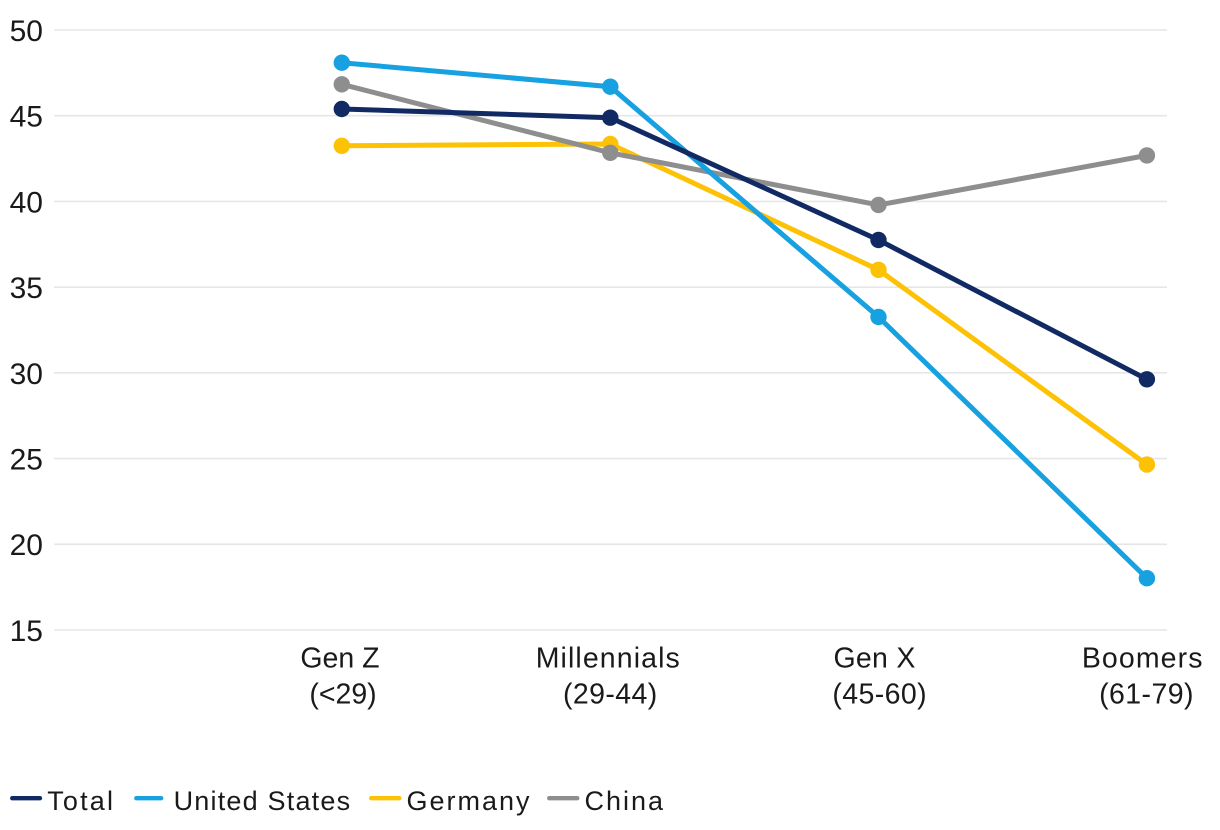 The height and width of the screenshot is (830, 1220). What do you see at coordinates (26, 631) in the screenshot?
I see `svg-text: 15` at bounding box center [26, 631].